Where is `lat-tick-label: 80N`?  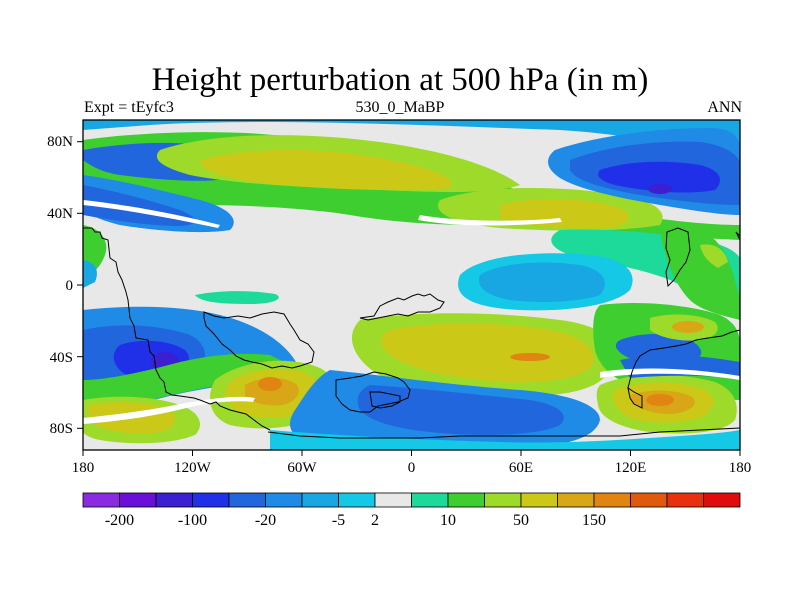 lat-tick-label: 80N is located at coordinates (60, 142).